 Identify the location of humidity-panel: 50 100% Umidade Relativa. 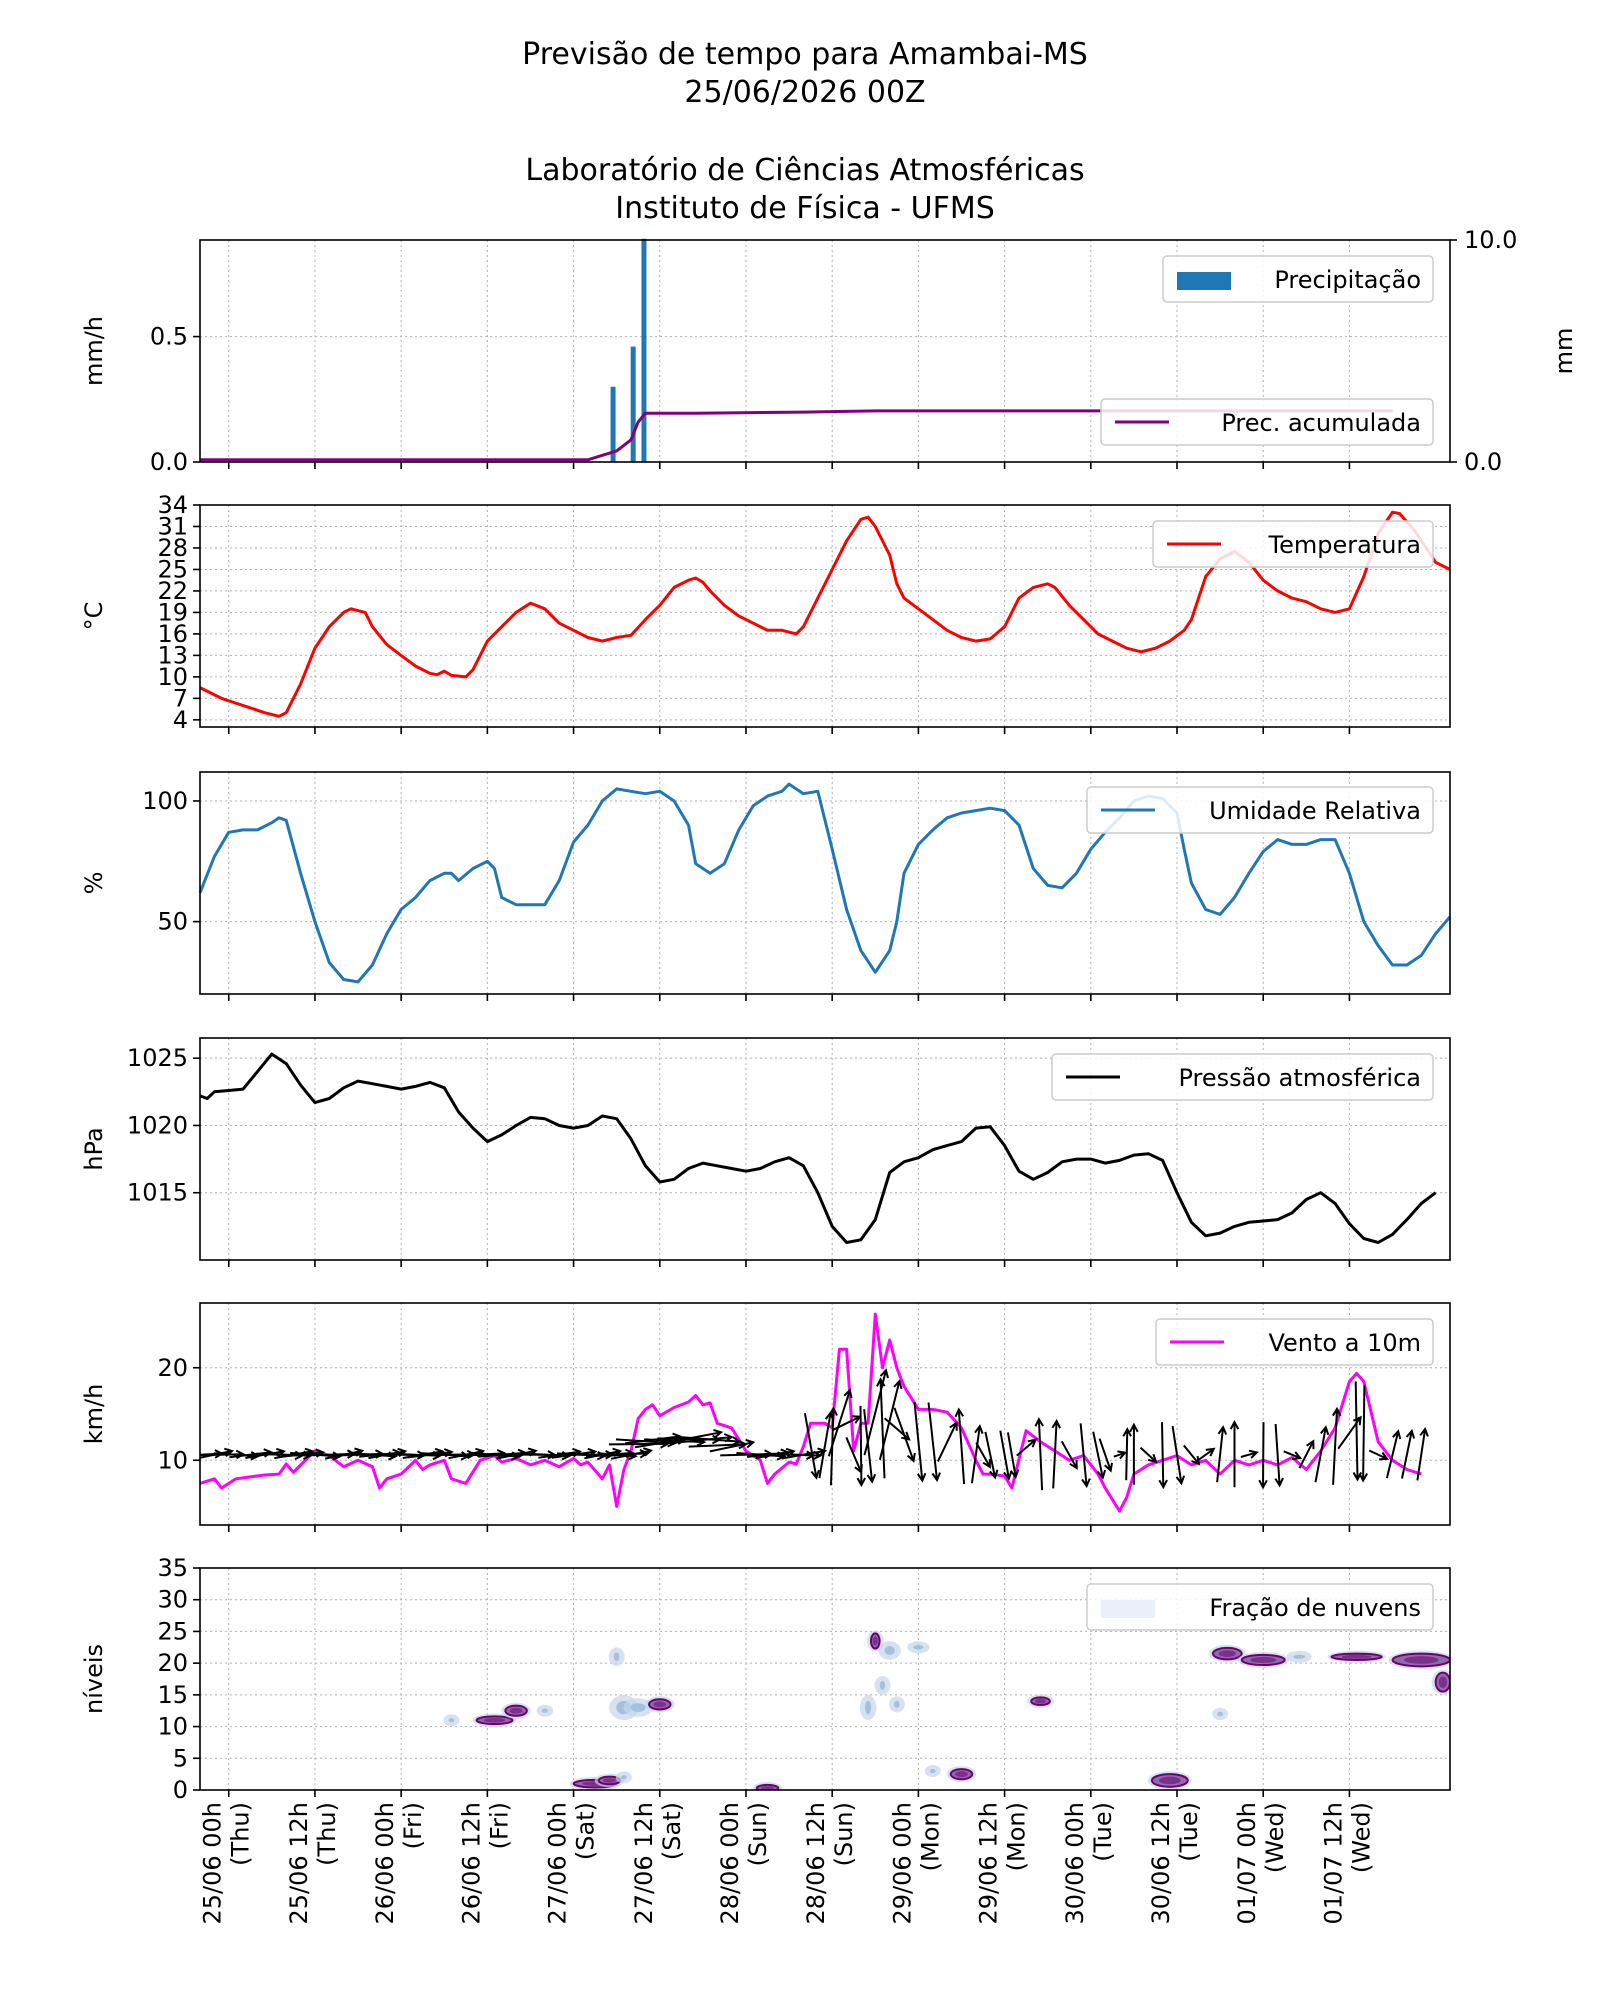
(766, 886).